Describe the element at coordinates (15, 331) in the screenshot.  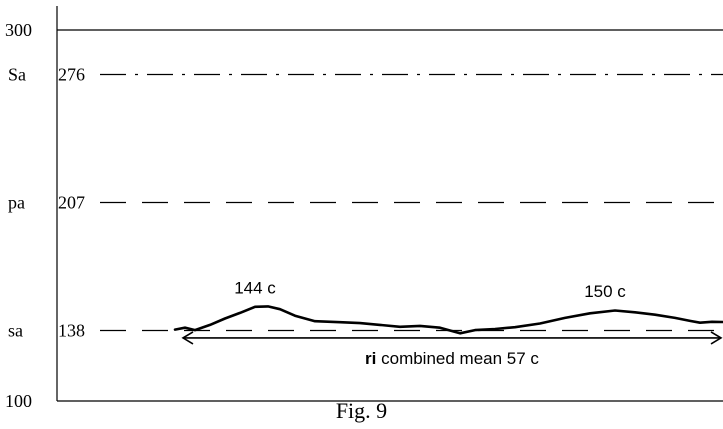
I see `y-tick-tag-sa: sa` at that location.